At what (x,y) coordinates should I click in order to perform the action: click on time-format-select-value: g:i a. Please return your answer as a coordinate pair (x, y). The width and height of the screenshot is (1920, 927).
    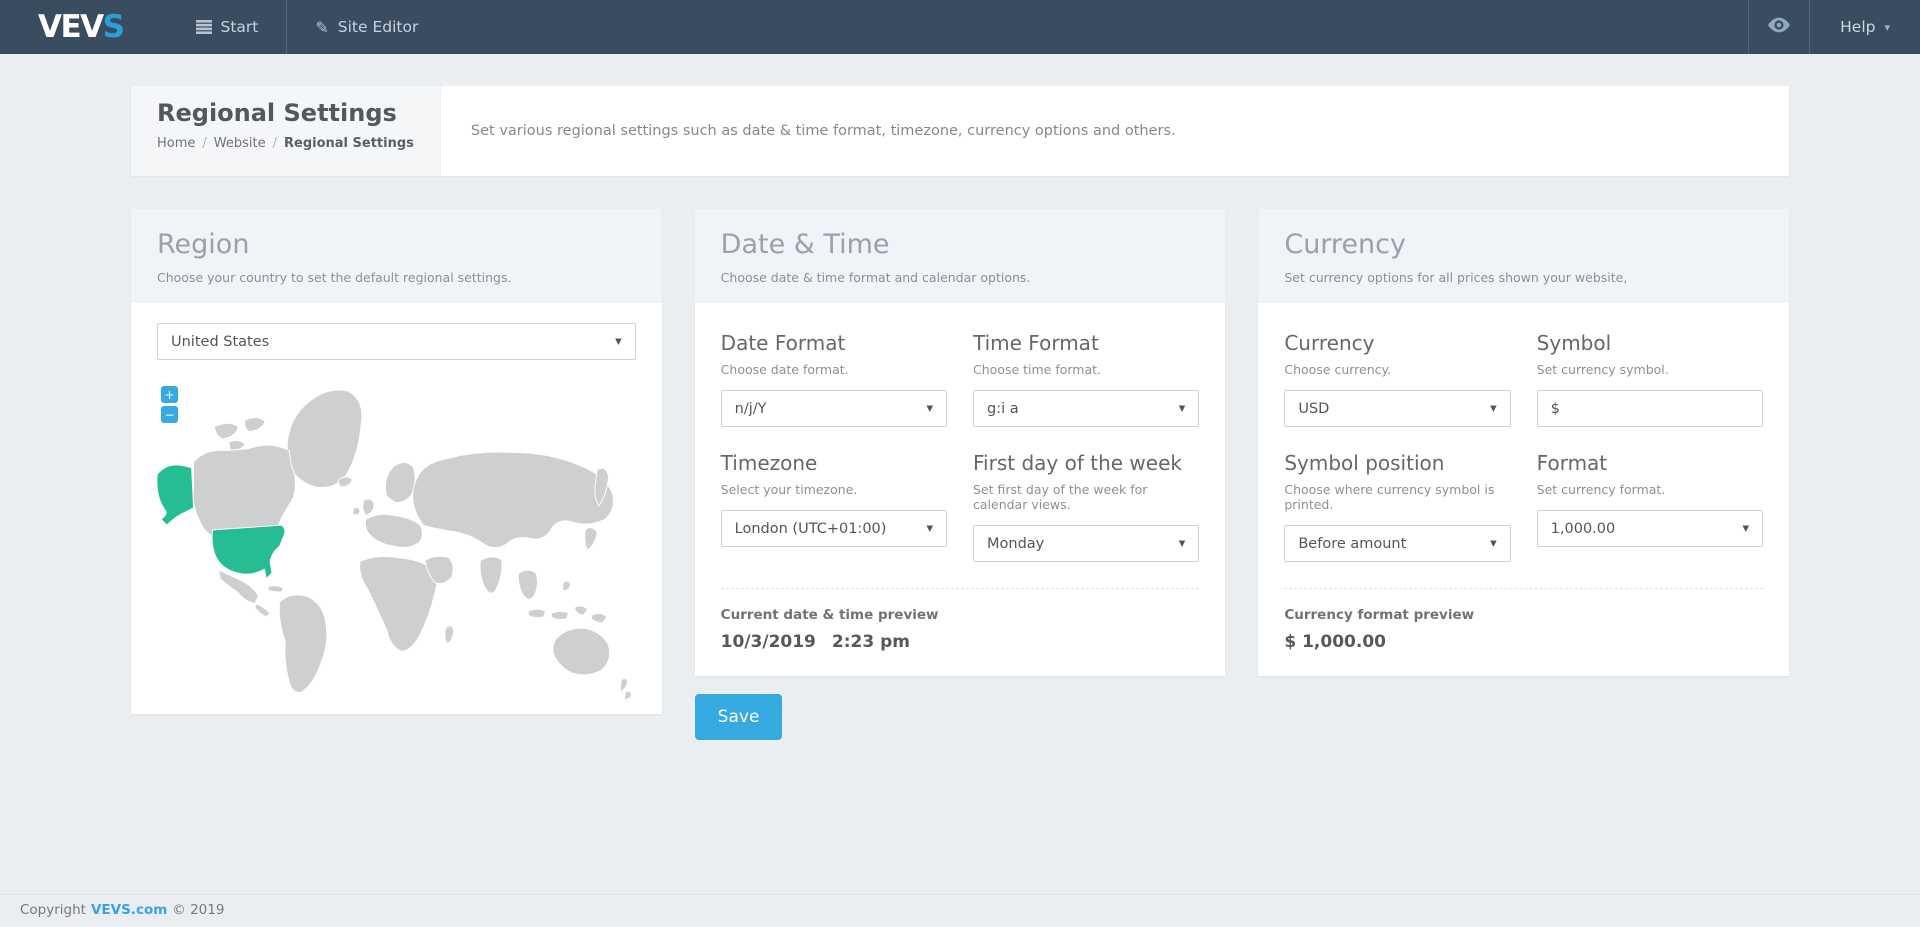
    Looking at the image, I should click on (1003, 408).